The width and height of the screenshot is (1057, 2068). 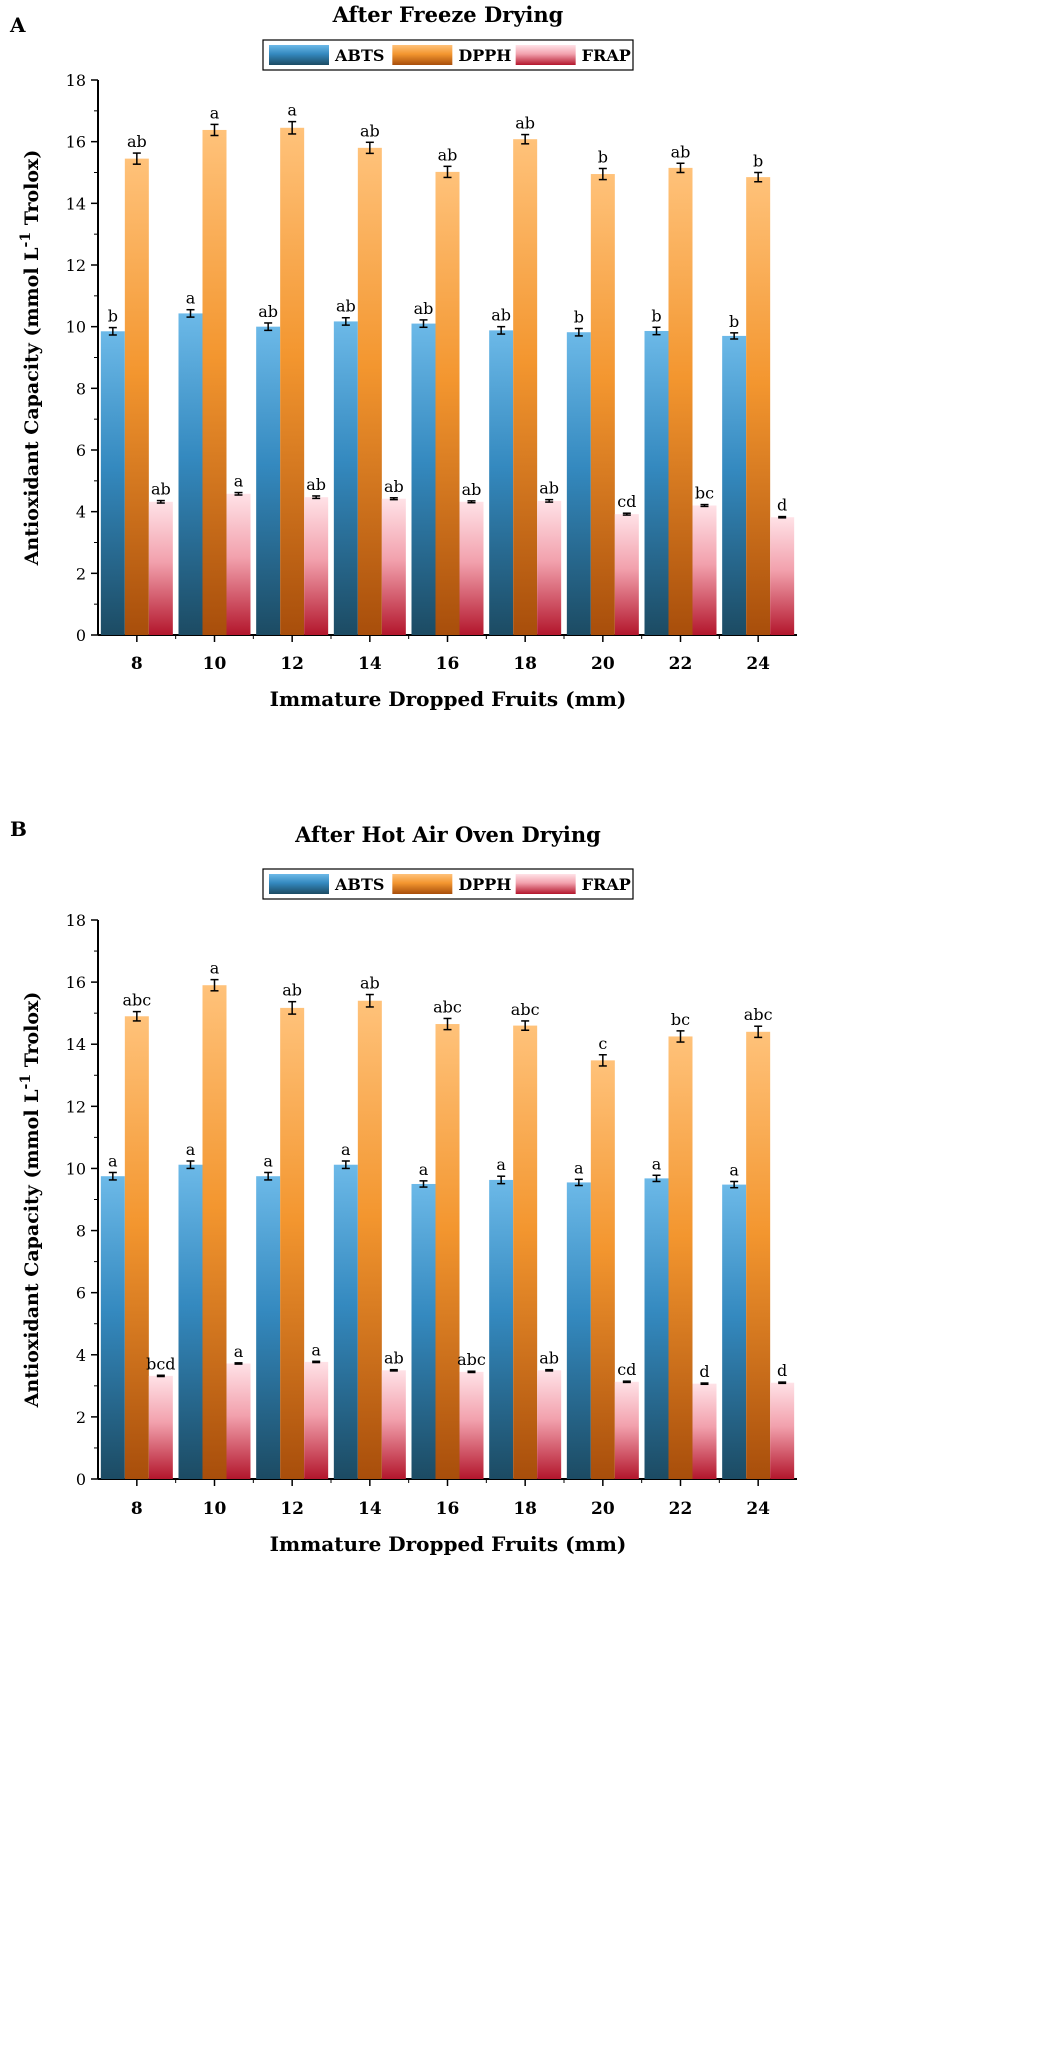 What do you see at coordinates (160, 1363) in the screenshot?
I see `significance-label: bcd` at bounding box center [160, 1363].